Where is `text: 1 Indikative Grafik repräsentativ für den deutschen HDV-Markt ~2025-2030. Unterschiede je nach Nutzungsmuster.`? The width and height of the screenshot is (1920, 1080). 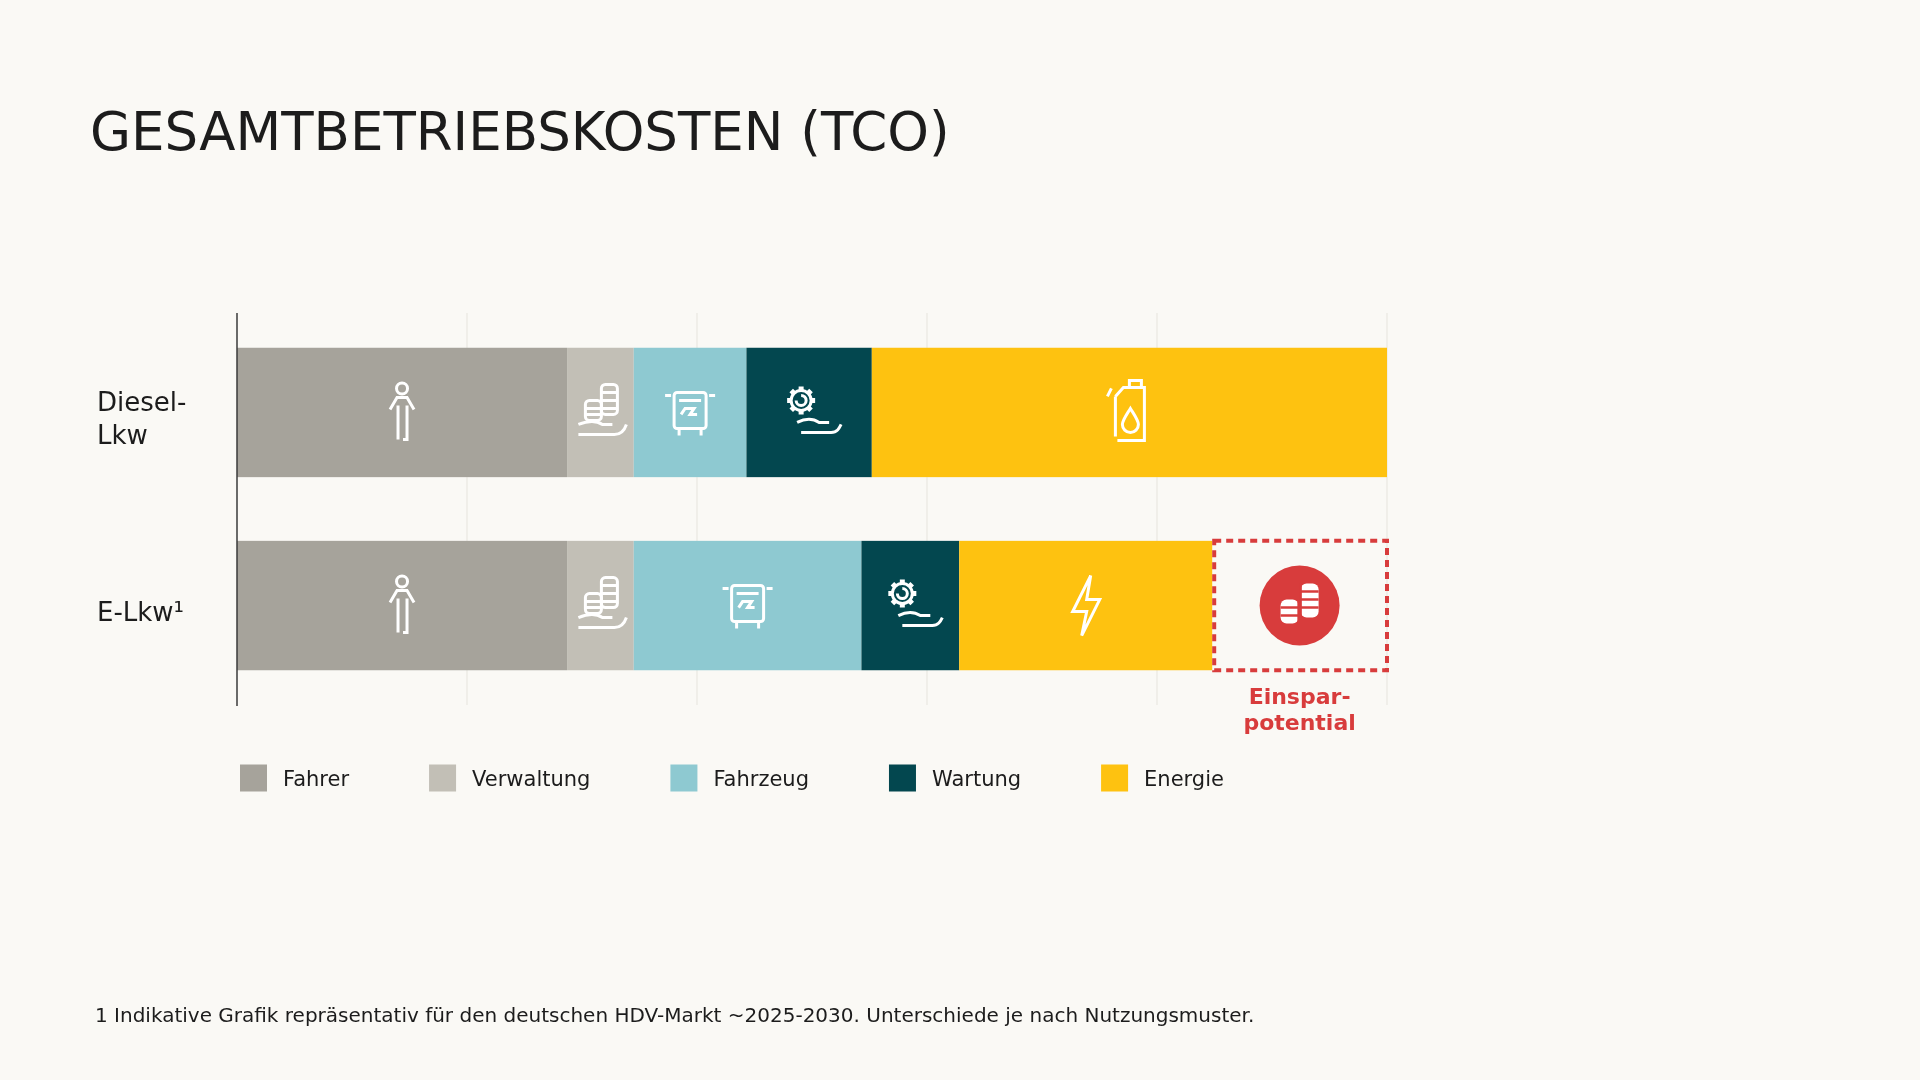
text: 1 Indikative Grafik repräsentativ für den deutschen HDV-Markt ~2025-2030. Unterschiede je nach Nutzungsmuster. is located at coordinates (675, 1015).